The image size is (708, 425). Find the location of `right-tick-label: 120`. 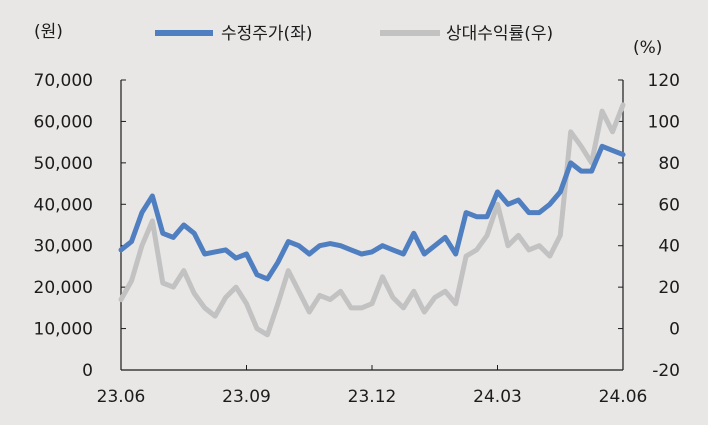

right-tick-label: 120 is located at coordinates (664, 81).